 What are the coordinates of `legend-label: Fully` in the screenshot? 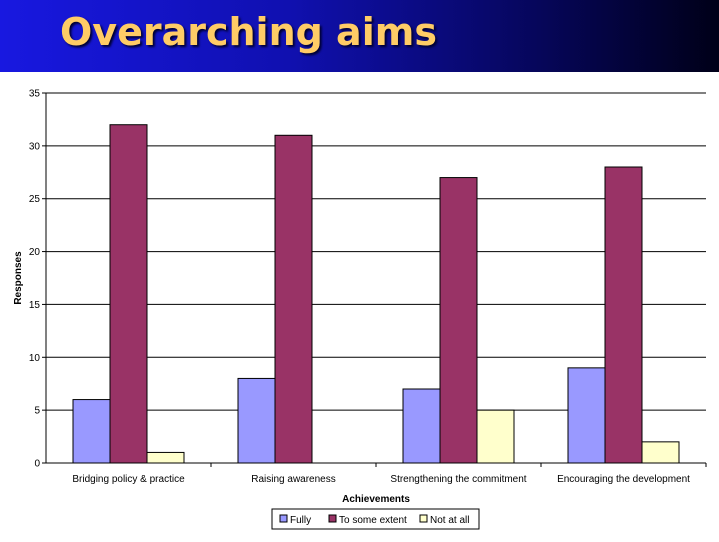 It's located at (300, 520).